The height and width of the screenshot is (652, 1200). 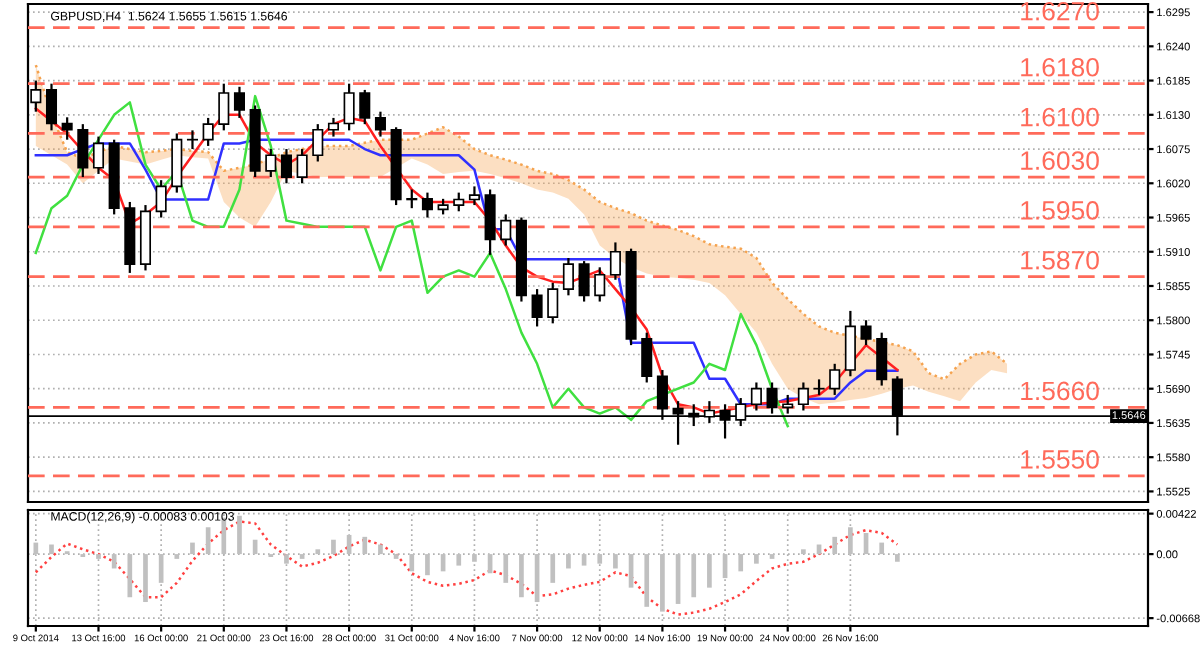 I want to click on ref-line-label: 1.6270, so click(x=1060, y=11).